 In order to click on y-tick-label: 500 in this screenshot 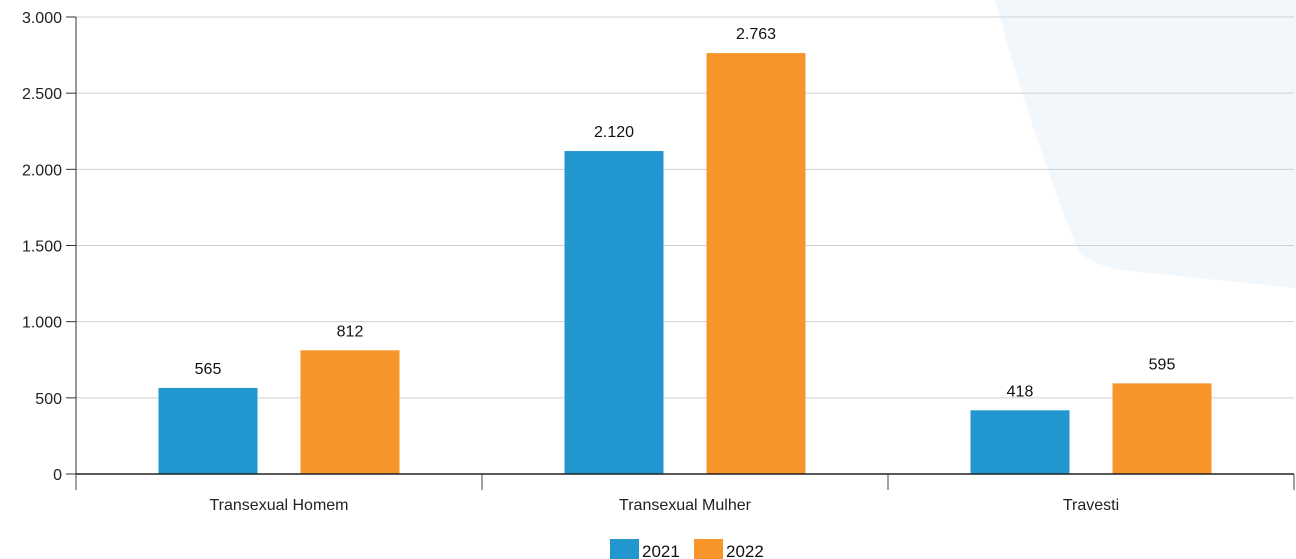, I will do `click(48, 399)`.